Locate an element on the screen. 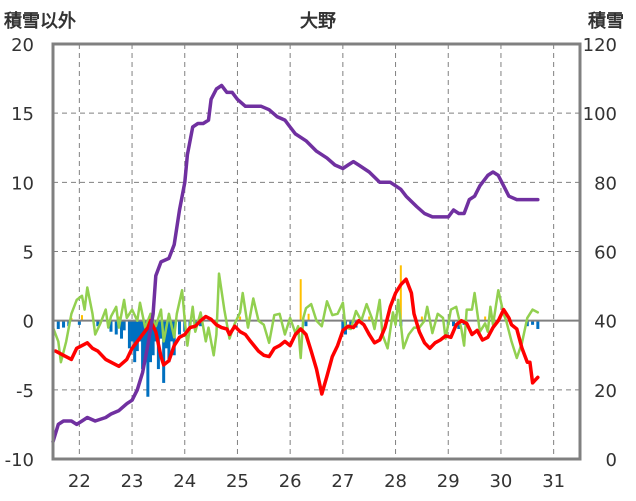 Image resolution: width=636 pixels, height=501 pixels. x-tick-label: 27 is located at coordinates (342, 481).